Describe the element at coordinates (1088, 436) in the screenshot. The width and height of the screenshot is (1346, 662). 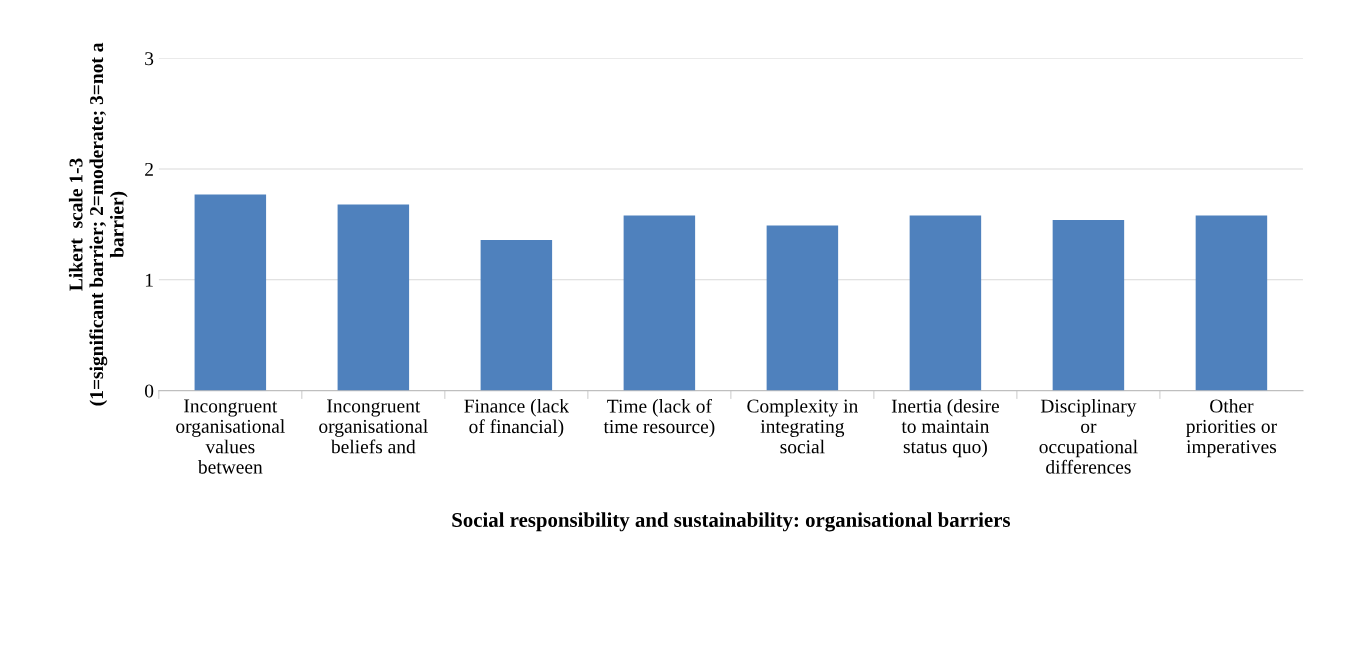
I see `x-tick-label: Disciplinary or occupational differences` at that location.